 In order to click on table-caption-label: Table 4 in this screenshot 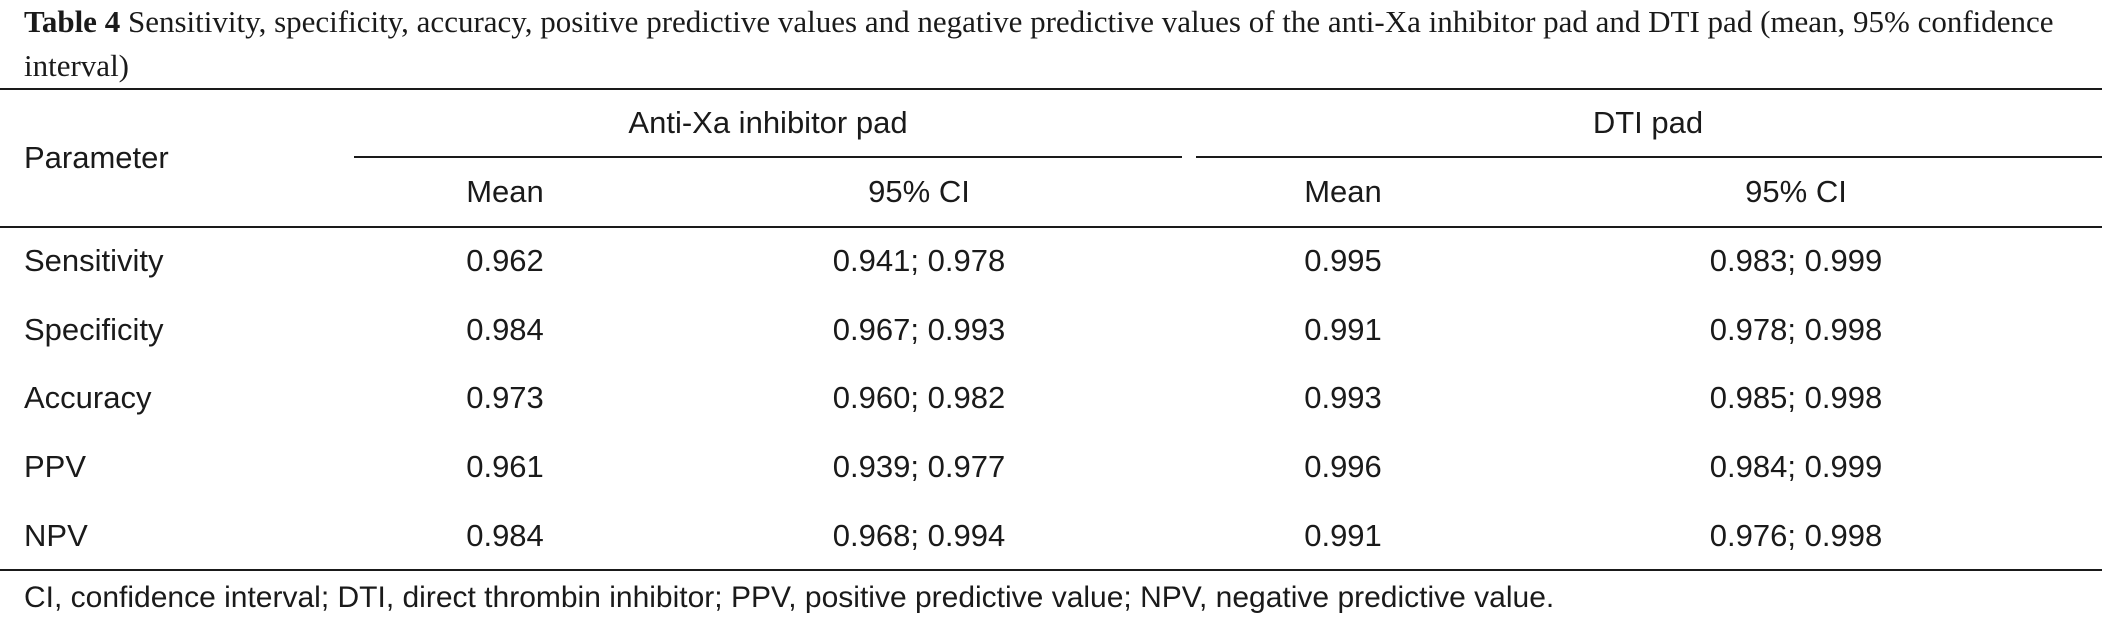, I will do `click(72, 21)`.